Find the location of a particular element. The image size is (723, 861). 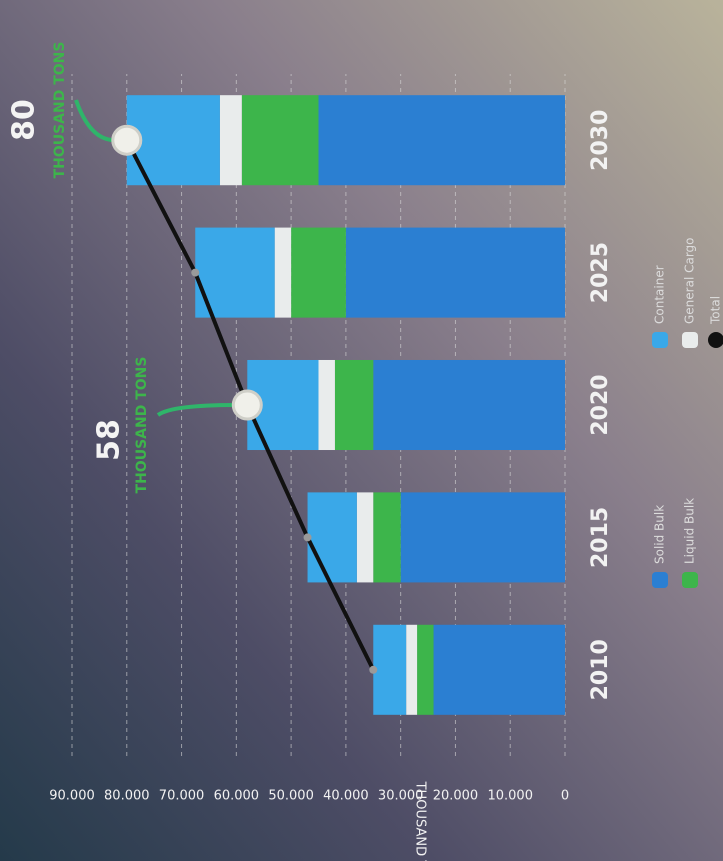

y-tick-label: 70.000 is located at coordinates (182, 796).